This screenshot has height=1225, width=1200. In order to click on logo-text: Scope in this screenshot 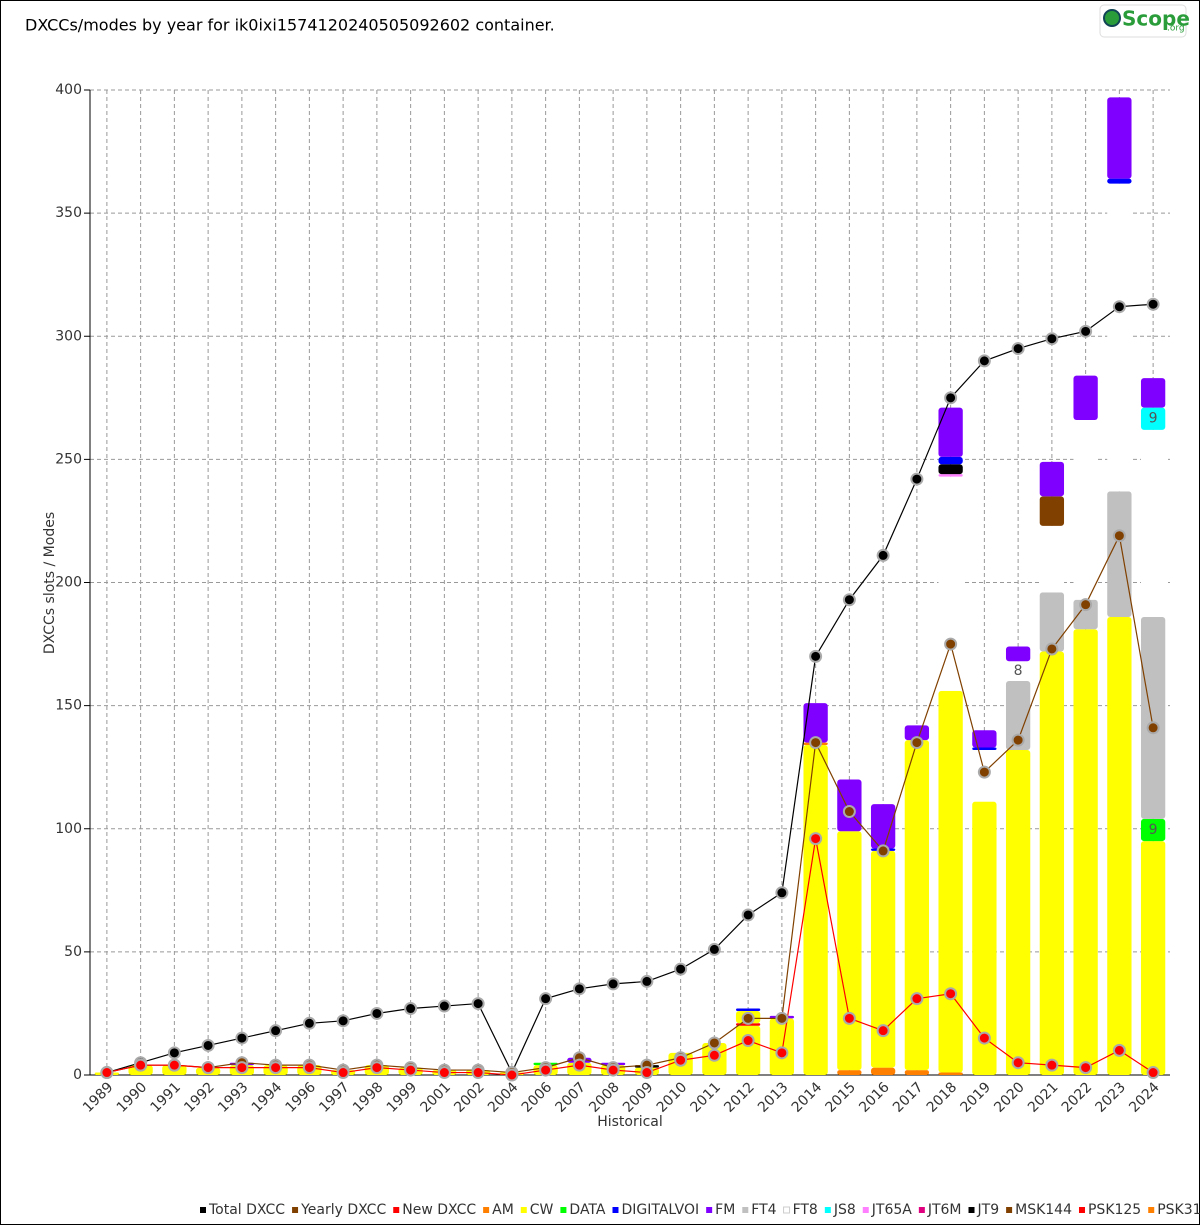, I will do `click(1156, 19)`.